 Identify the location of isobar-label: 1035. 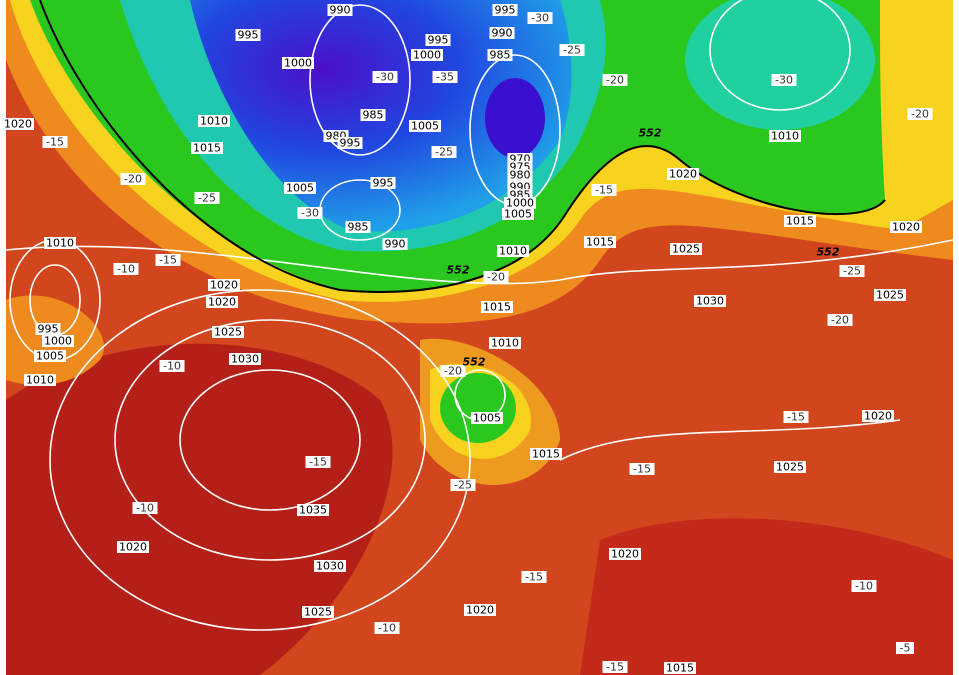
(313, 510).